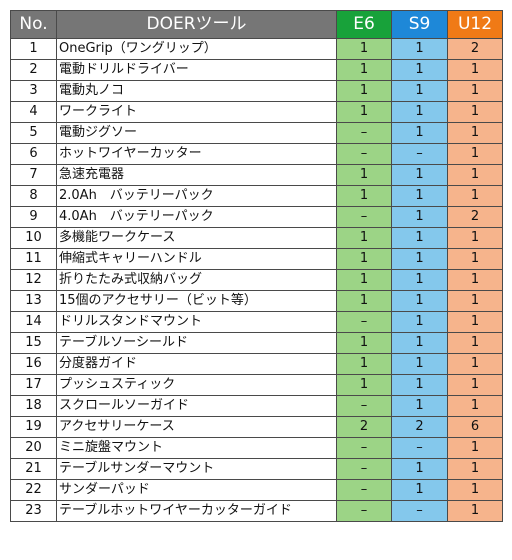 Image resolution: width=512 pixels, height=560 pixels. I want to click on header-tool: DOERツール, so click(196, 24).